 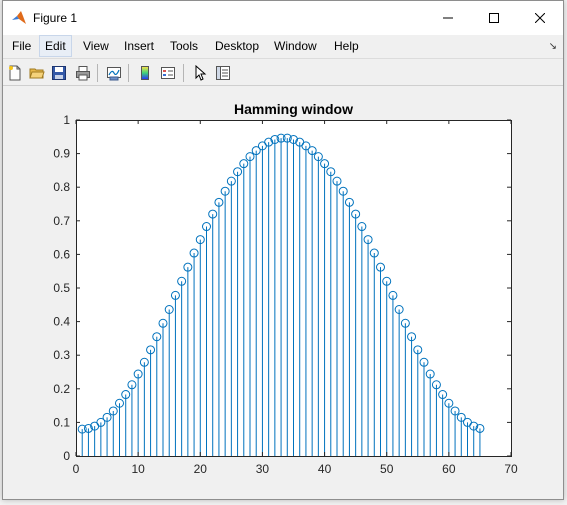 I want to click on open-file-button, so click(x=37, y=73).